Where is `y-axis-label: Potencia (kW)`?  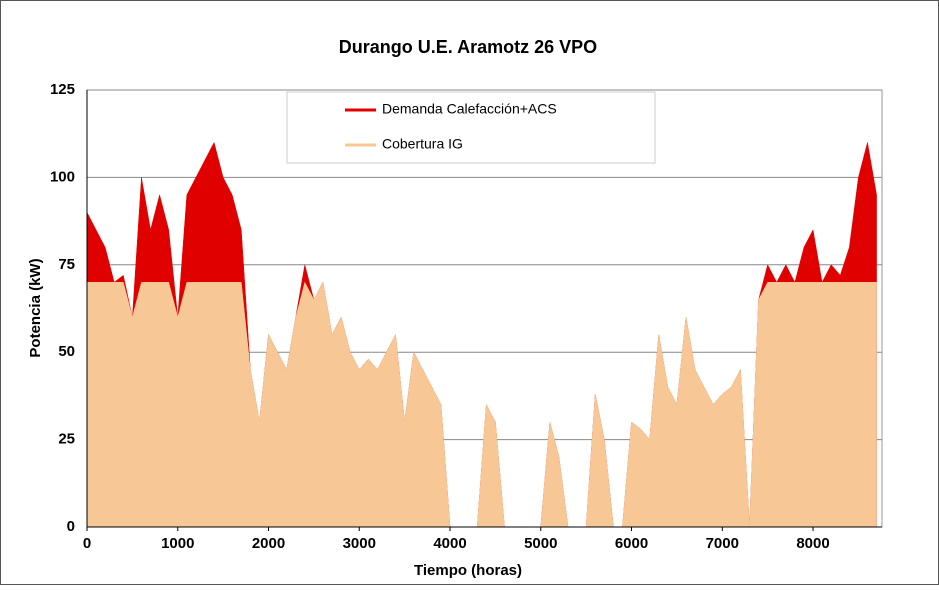
y-axis-label: Potencia (kW) is located at coordinates (35, 307).